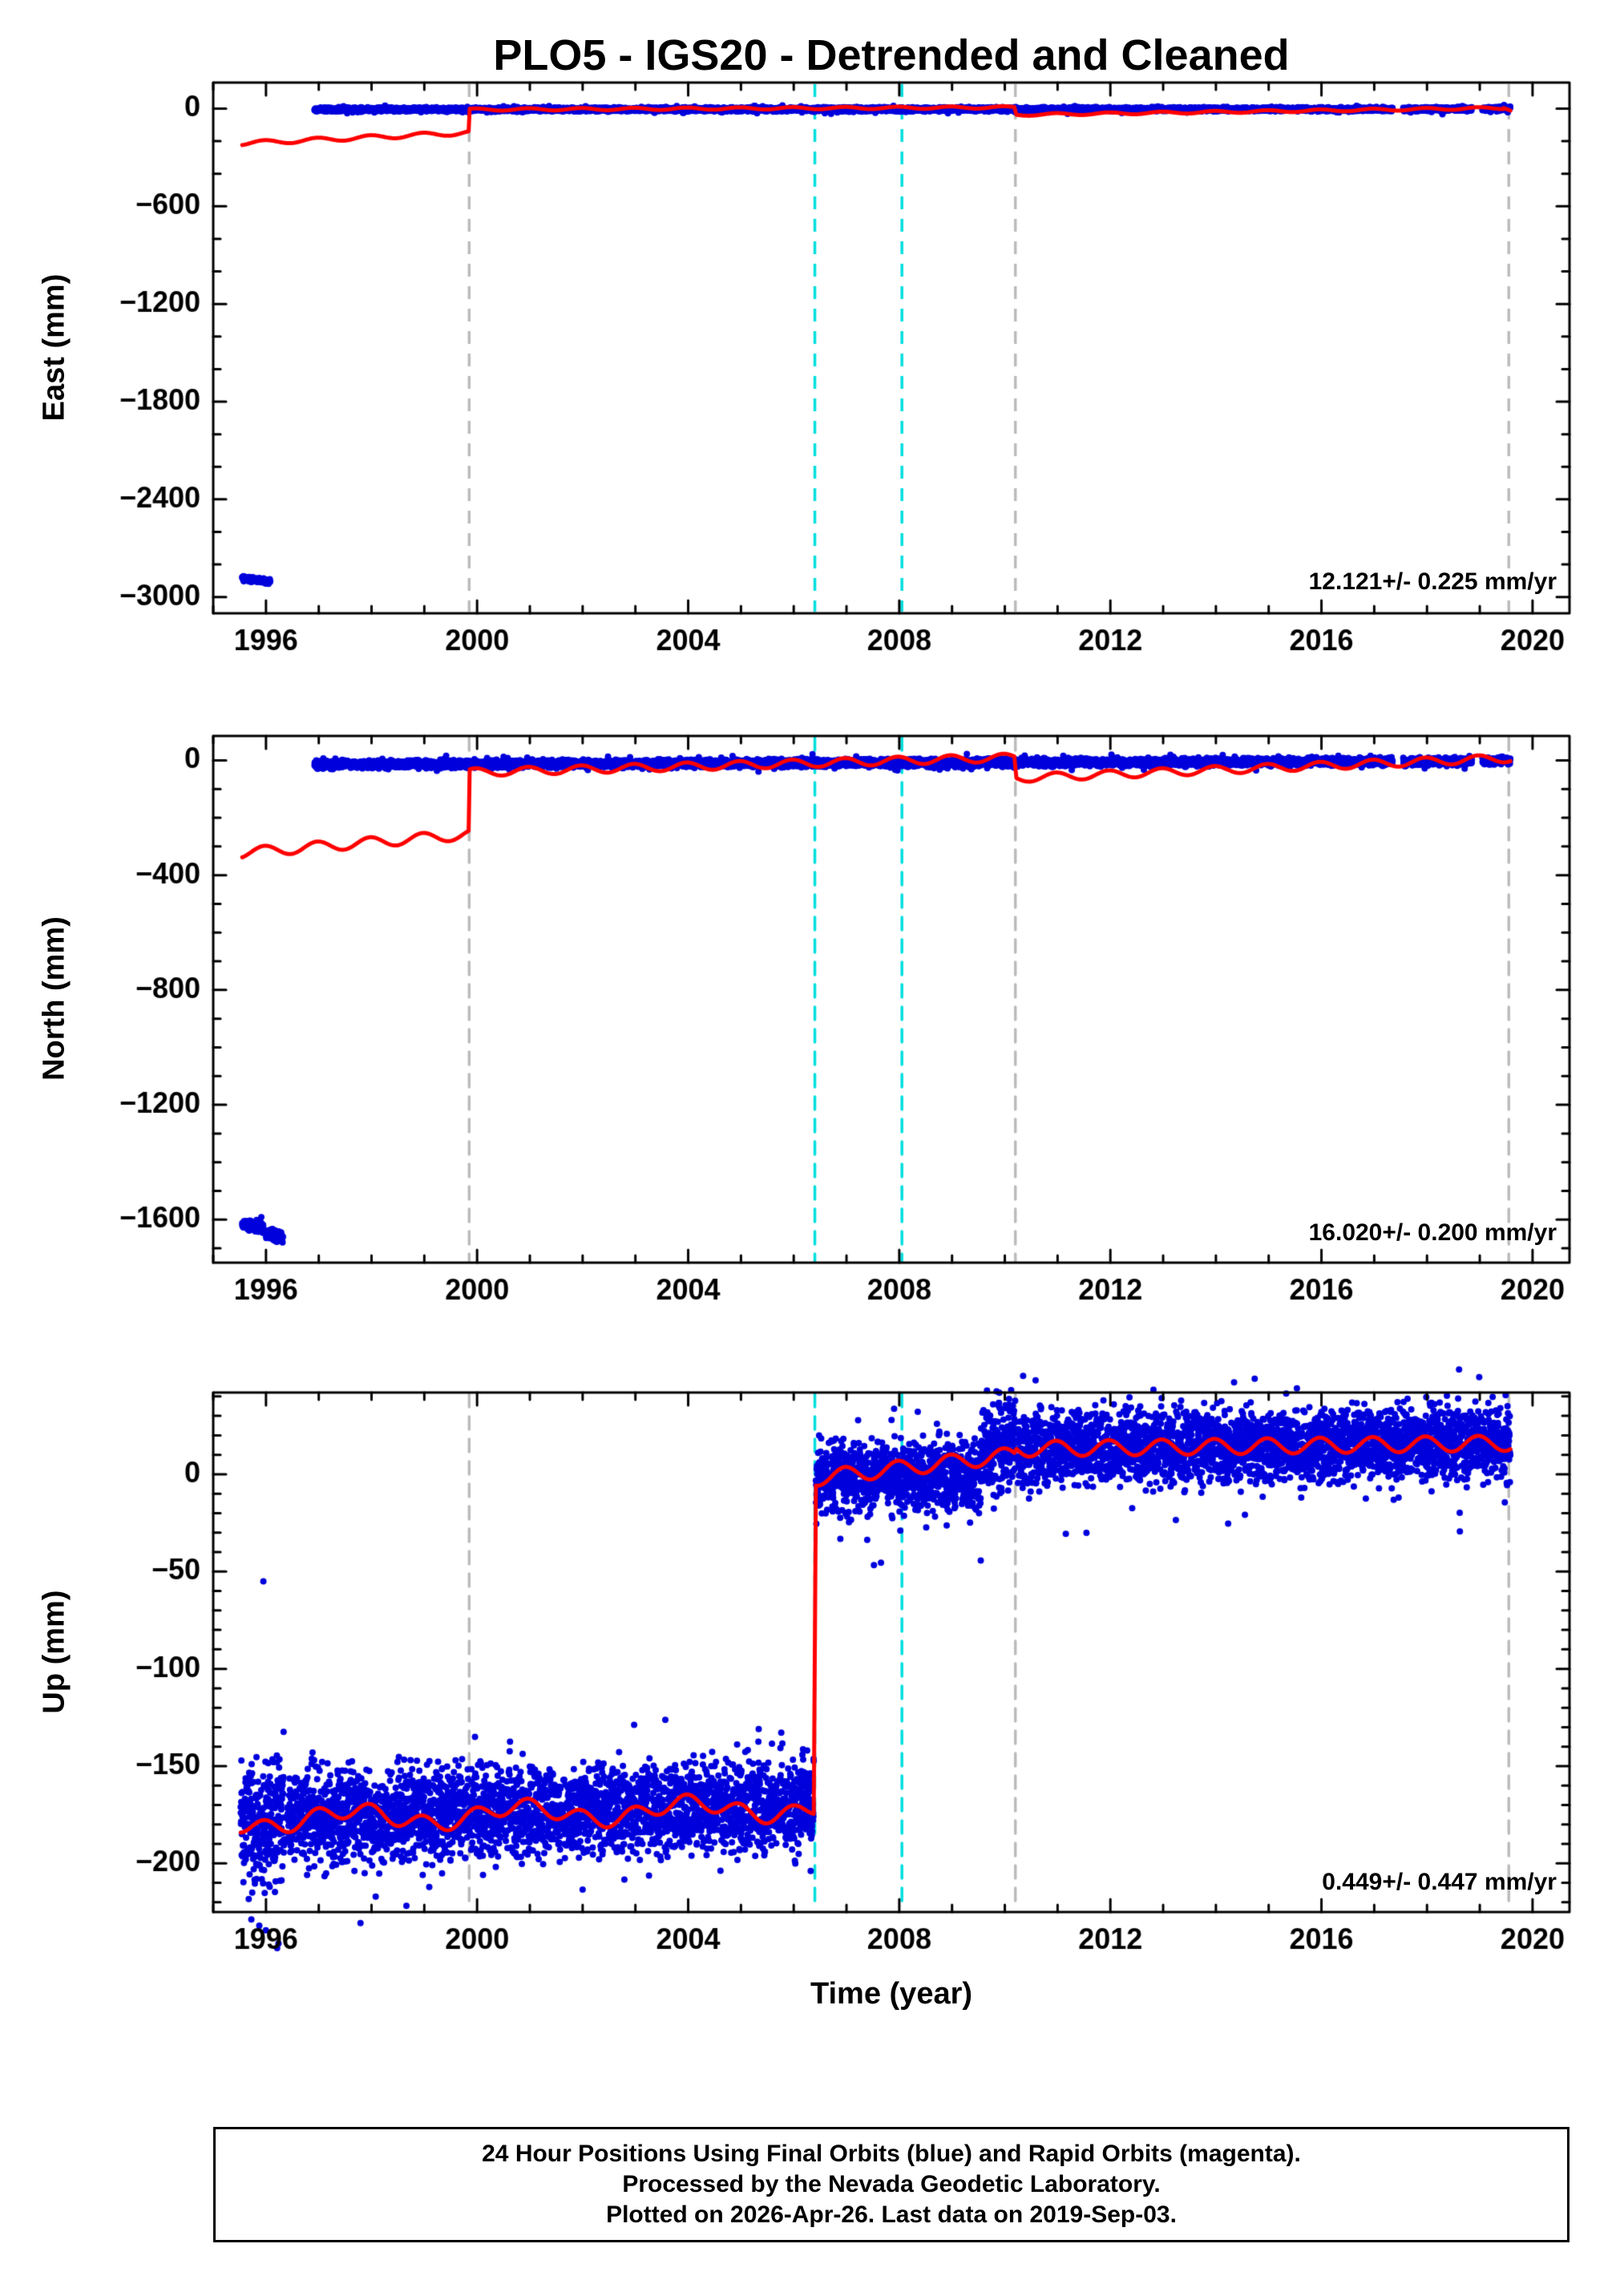  What do you see at coordinates (54, 347) in the screenshot?
I see `east-axis-label: East (mm)` at bounding box center [54, 347].